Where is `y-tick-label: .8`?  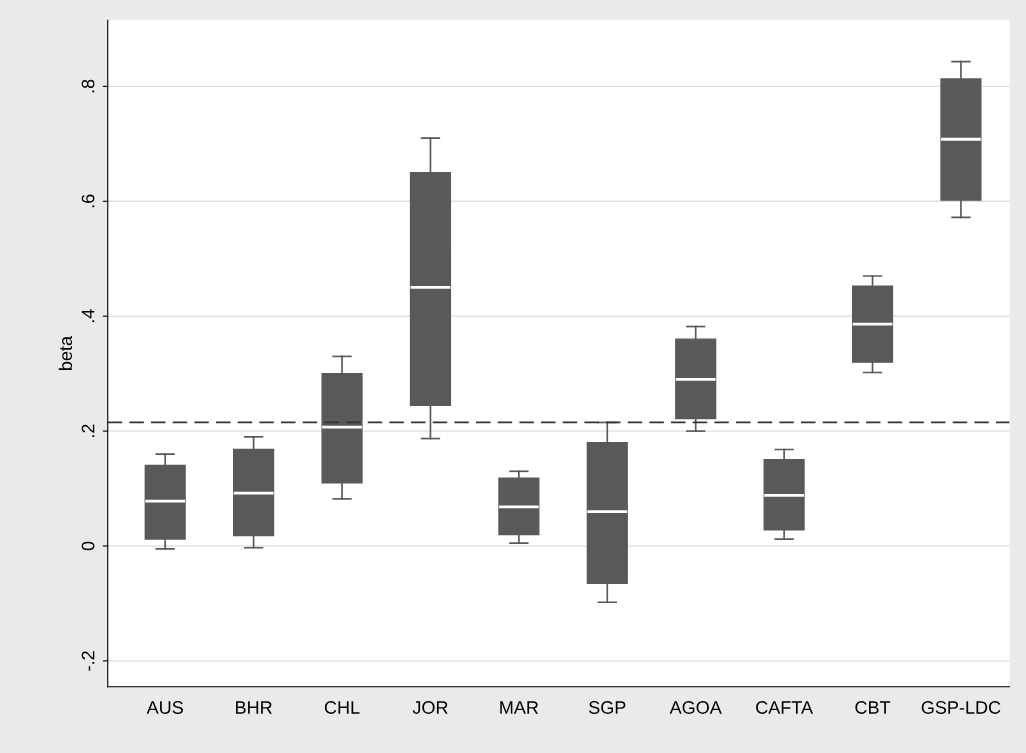 y-tick-label: .8 is located at coordinates (88, 86).